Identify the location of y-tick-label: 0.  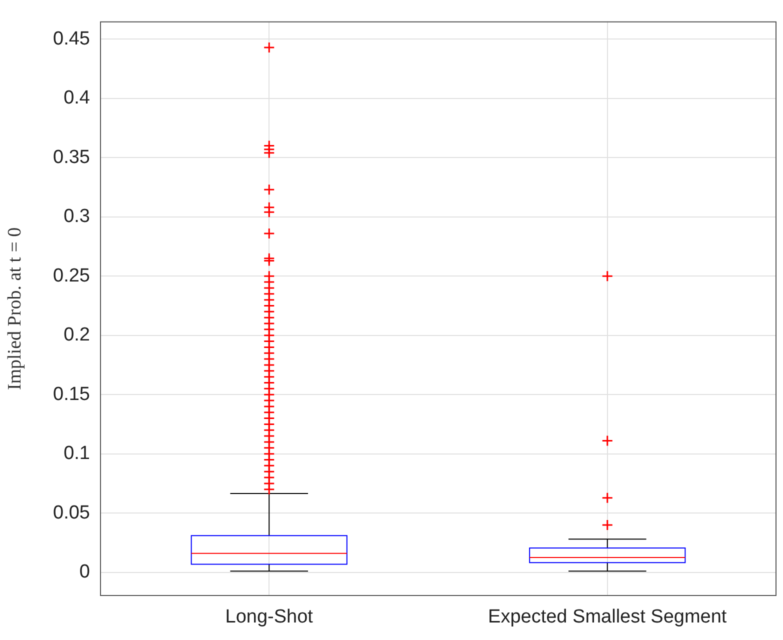
(84, 572).